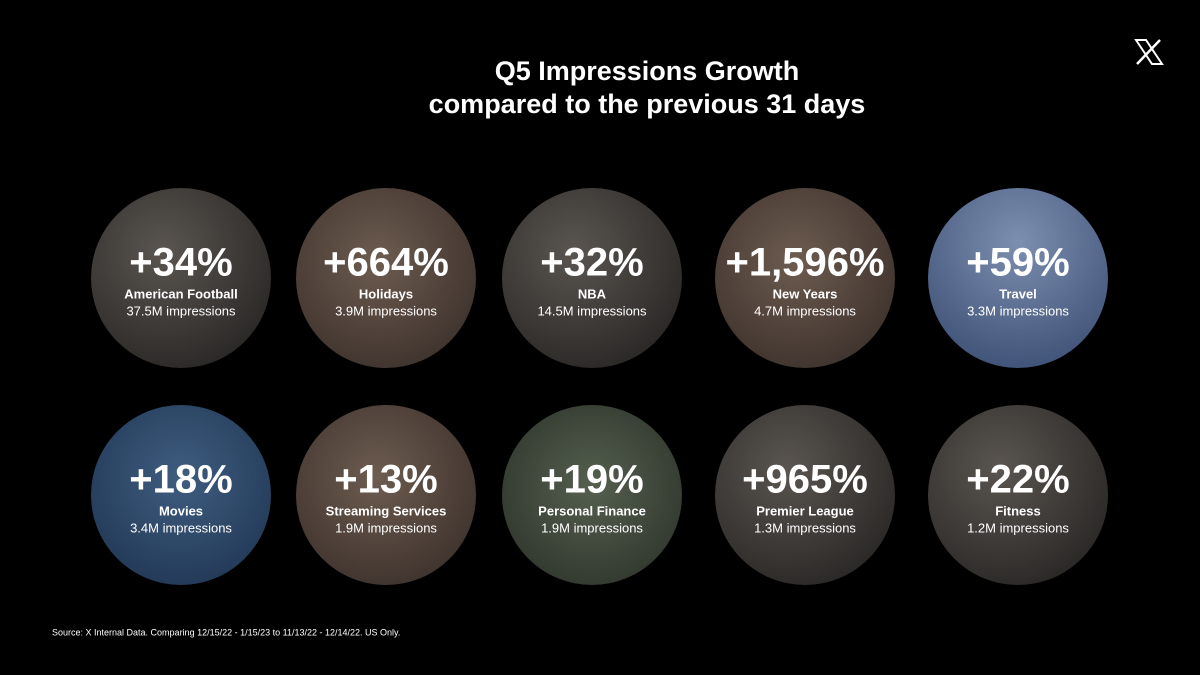 This screenshot has height=675, width=1200. Describe the element at coordinates (805, 310) in the screenshot. I see `impressions: 4.7M impressions` at that location.